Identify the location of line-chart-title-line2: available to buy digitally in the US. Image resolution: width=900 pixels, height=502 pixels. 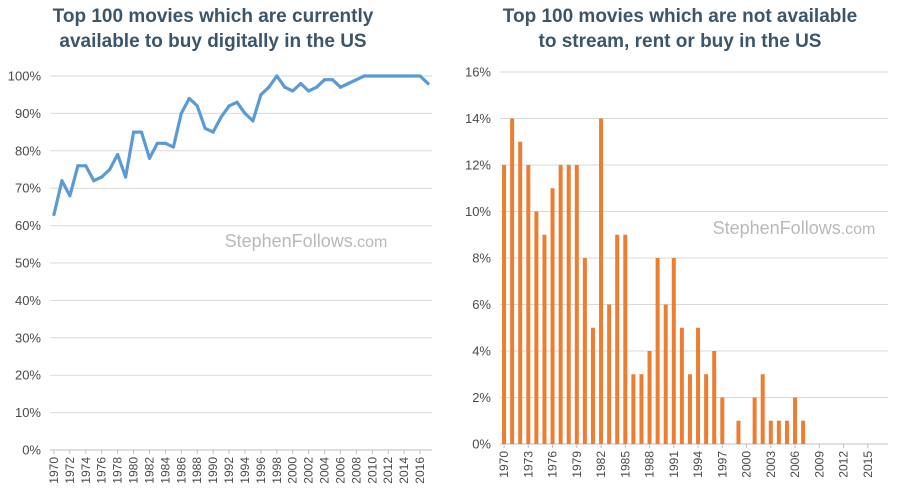
(213, 41).